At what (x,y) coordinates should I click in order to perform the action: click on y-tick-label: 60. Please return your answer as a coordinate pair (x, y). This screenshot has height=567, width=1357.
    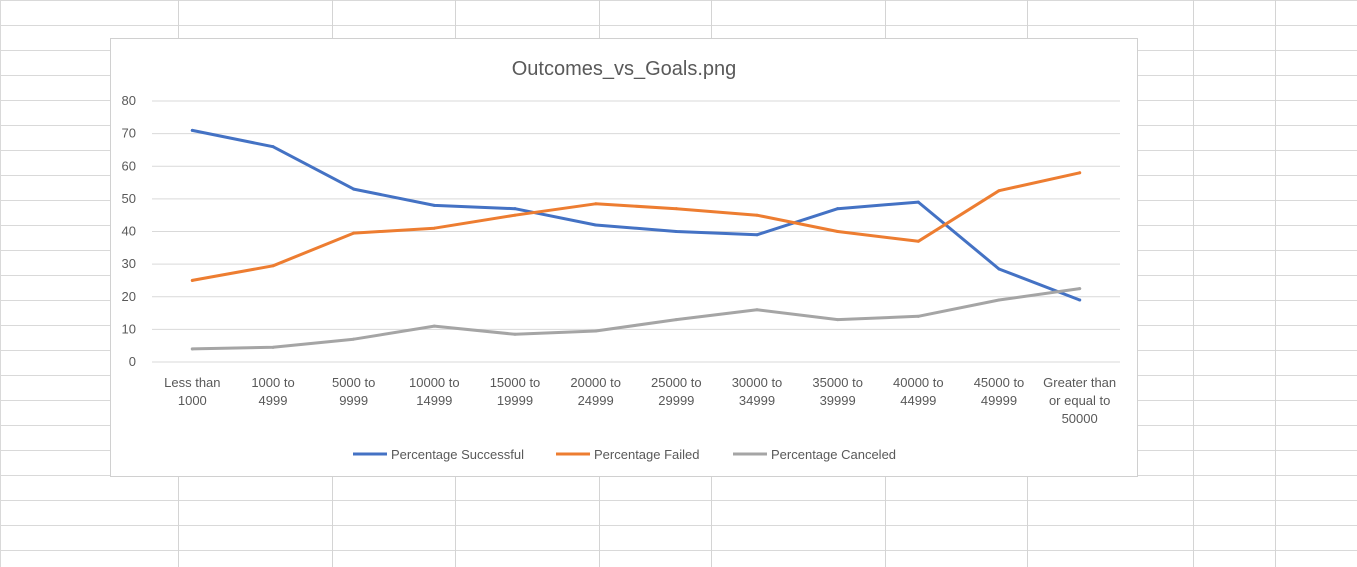
    Looking at the image, I should click on (129, 165).